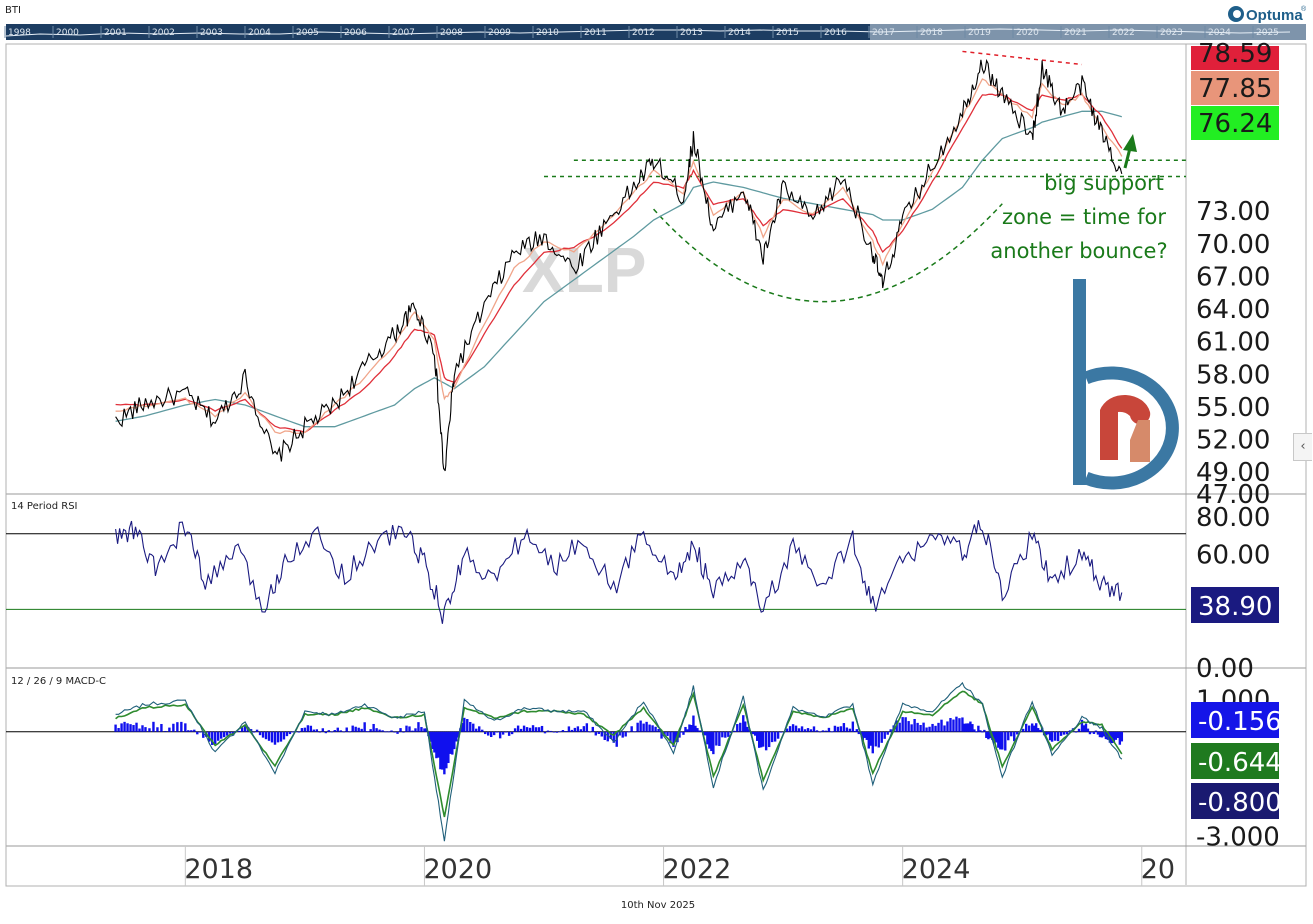 The height and width of the screenshot is (924, 1313). Describe the element at coordinates (403, 33) in the screenshot. I see `overview-year-label: 2007` at that location.